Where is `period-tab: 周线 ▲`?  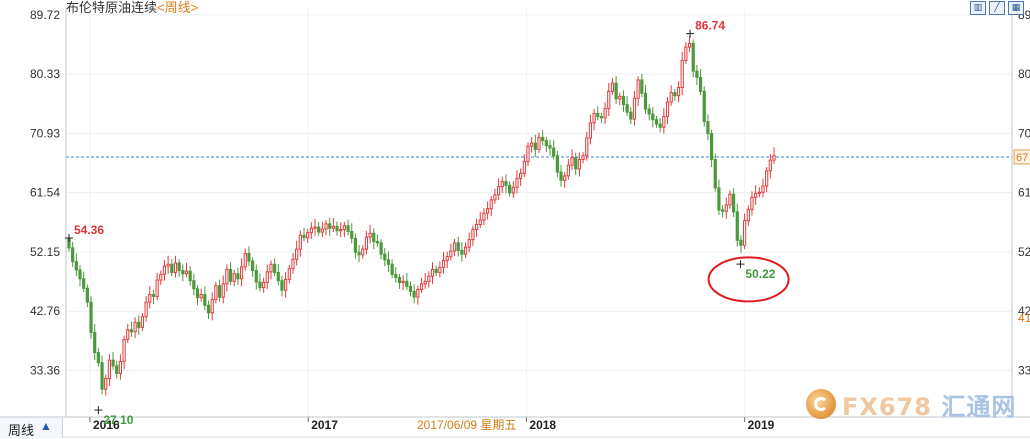 period-tab: 周线 ▲ is located at coordinates (31, 428).